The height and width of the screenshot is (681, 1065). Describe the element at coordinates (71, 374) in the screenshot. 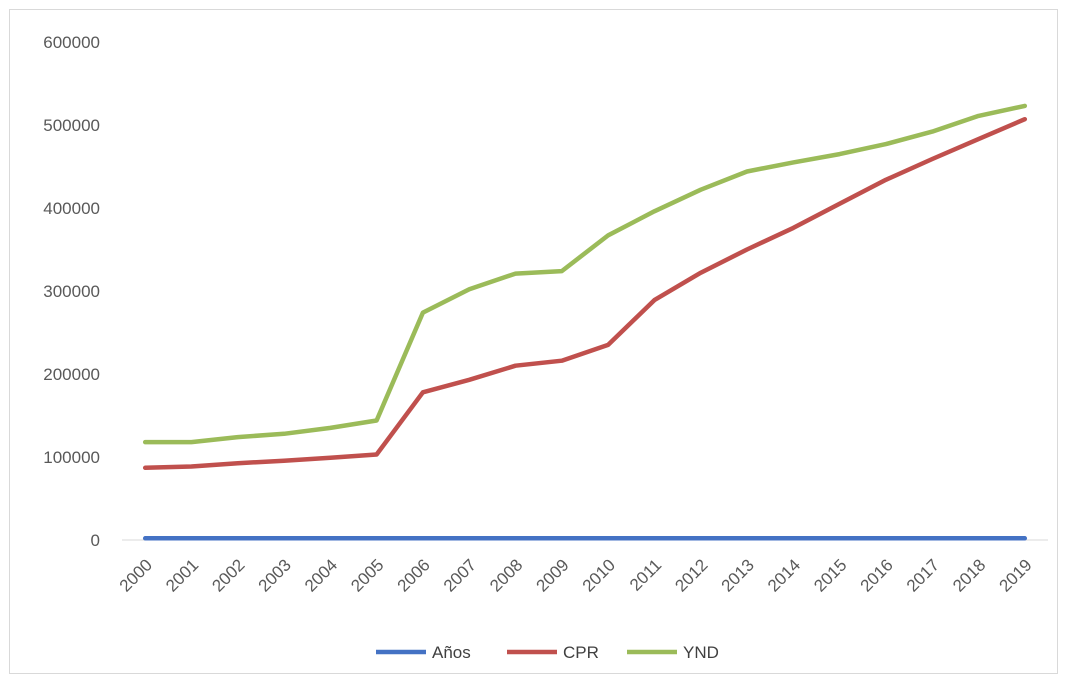

I see `y-tick-label: 200000` at that location.